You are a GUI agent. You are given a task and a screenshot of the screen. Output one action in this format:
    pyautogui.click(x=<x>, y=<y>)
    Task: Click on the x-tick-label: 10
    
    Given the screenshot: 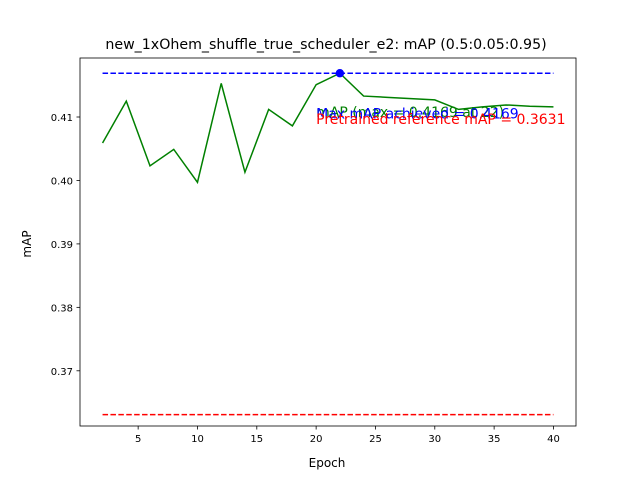 What is the action you would take?
    pyautogui.click(x=197, y=439)
    